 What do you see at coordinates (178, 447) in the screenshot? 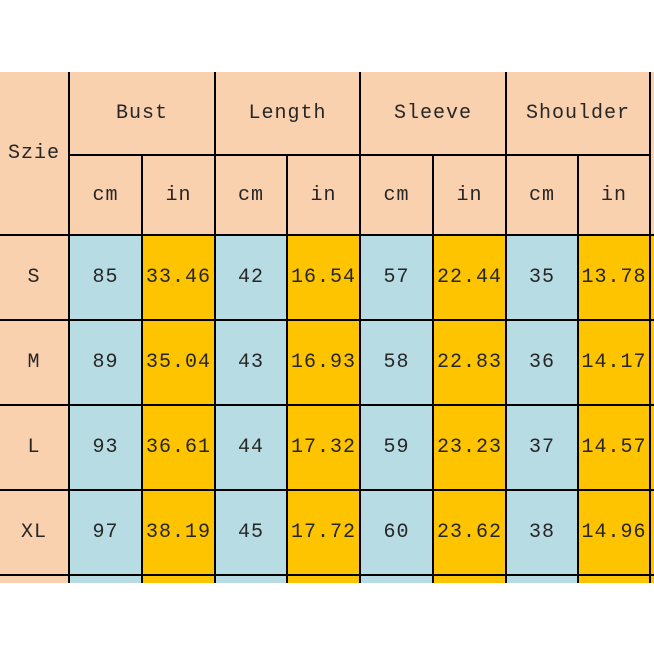
I see `cell-bust-in: 36.61` at bounding box center [178, 447].